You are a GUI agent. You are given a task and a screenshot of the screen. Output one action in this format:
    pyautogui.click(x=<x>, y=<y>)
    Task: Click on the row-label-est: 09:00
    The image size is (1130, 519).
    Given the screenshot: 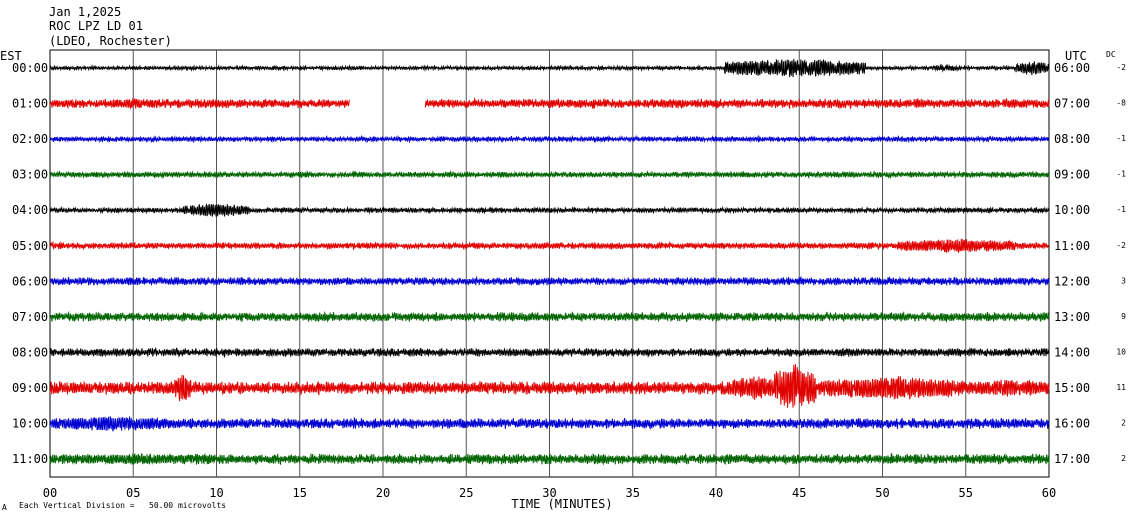 What is the action you would take?
    pyautogui.click(x=30, y=388)
    